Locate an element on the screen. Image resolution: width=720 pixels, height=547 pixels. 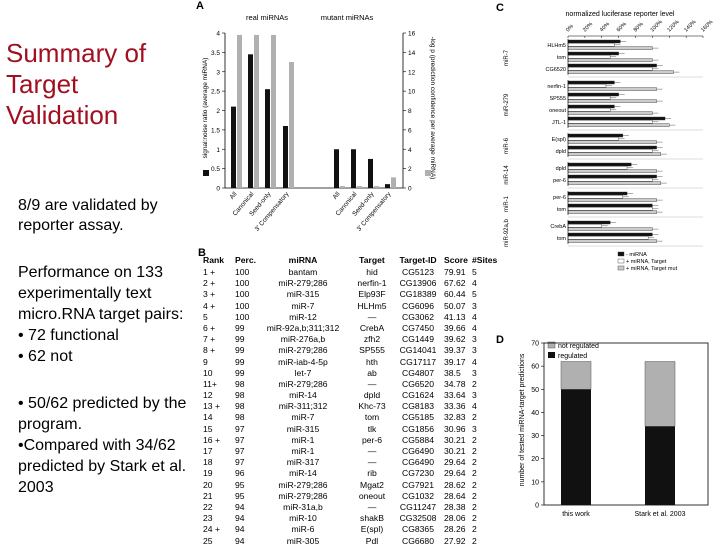
category-label: All is located at coordinates (337, 195).